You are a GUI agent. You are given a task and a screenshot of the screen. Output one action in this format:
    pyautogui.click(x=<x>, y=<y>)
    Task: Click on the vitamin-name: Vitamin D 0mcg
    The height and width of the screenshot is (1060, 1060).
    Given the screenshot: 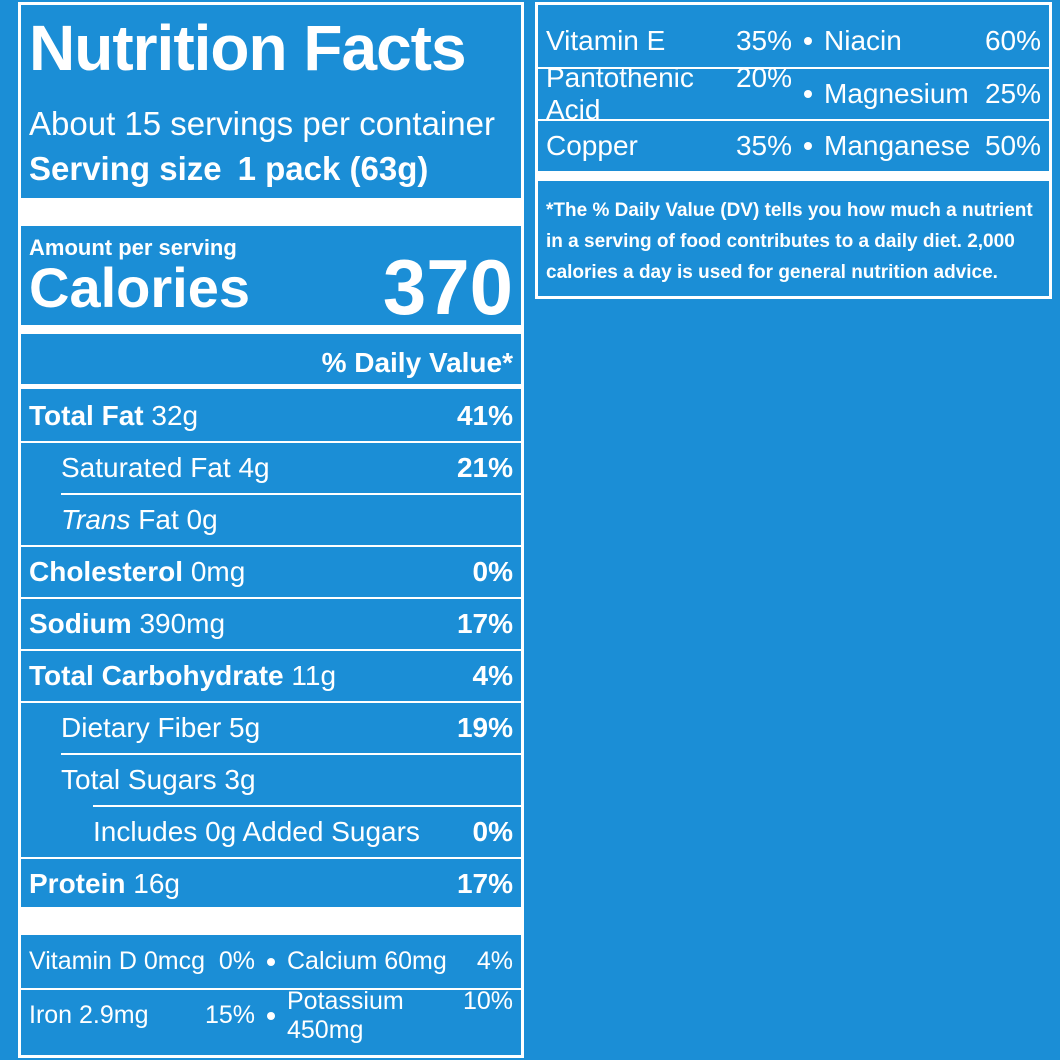 What is the action you would take?
    pyautogui.click(x=117, y=961)
    